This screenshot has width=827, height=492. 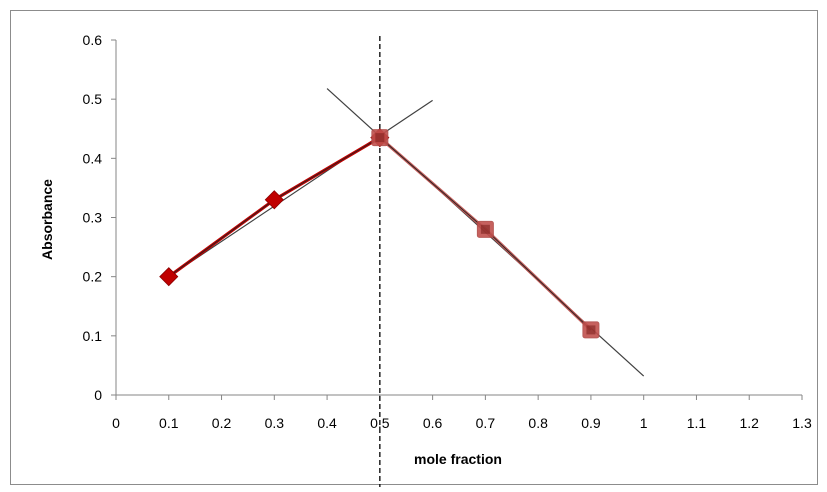 What do you see at coordinates (749, 423) in the screenshot?
I see `x-tick-label: 1.2` at bounding box center [749, 423].